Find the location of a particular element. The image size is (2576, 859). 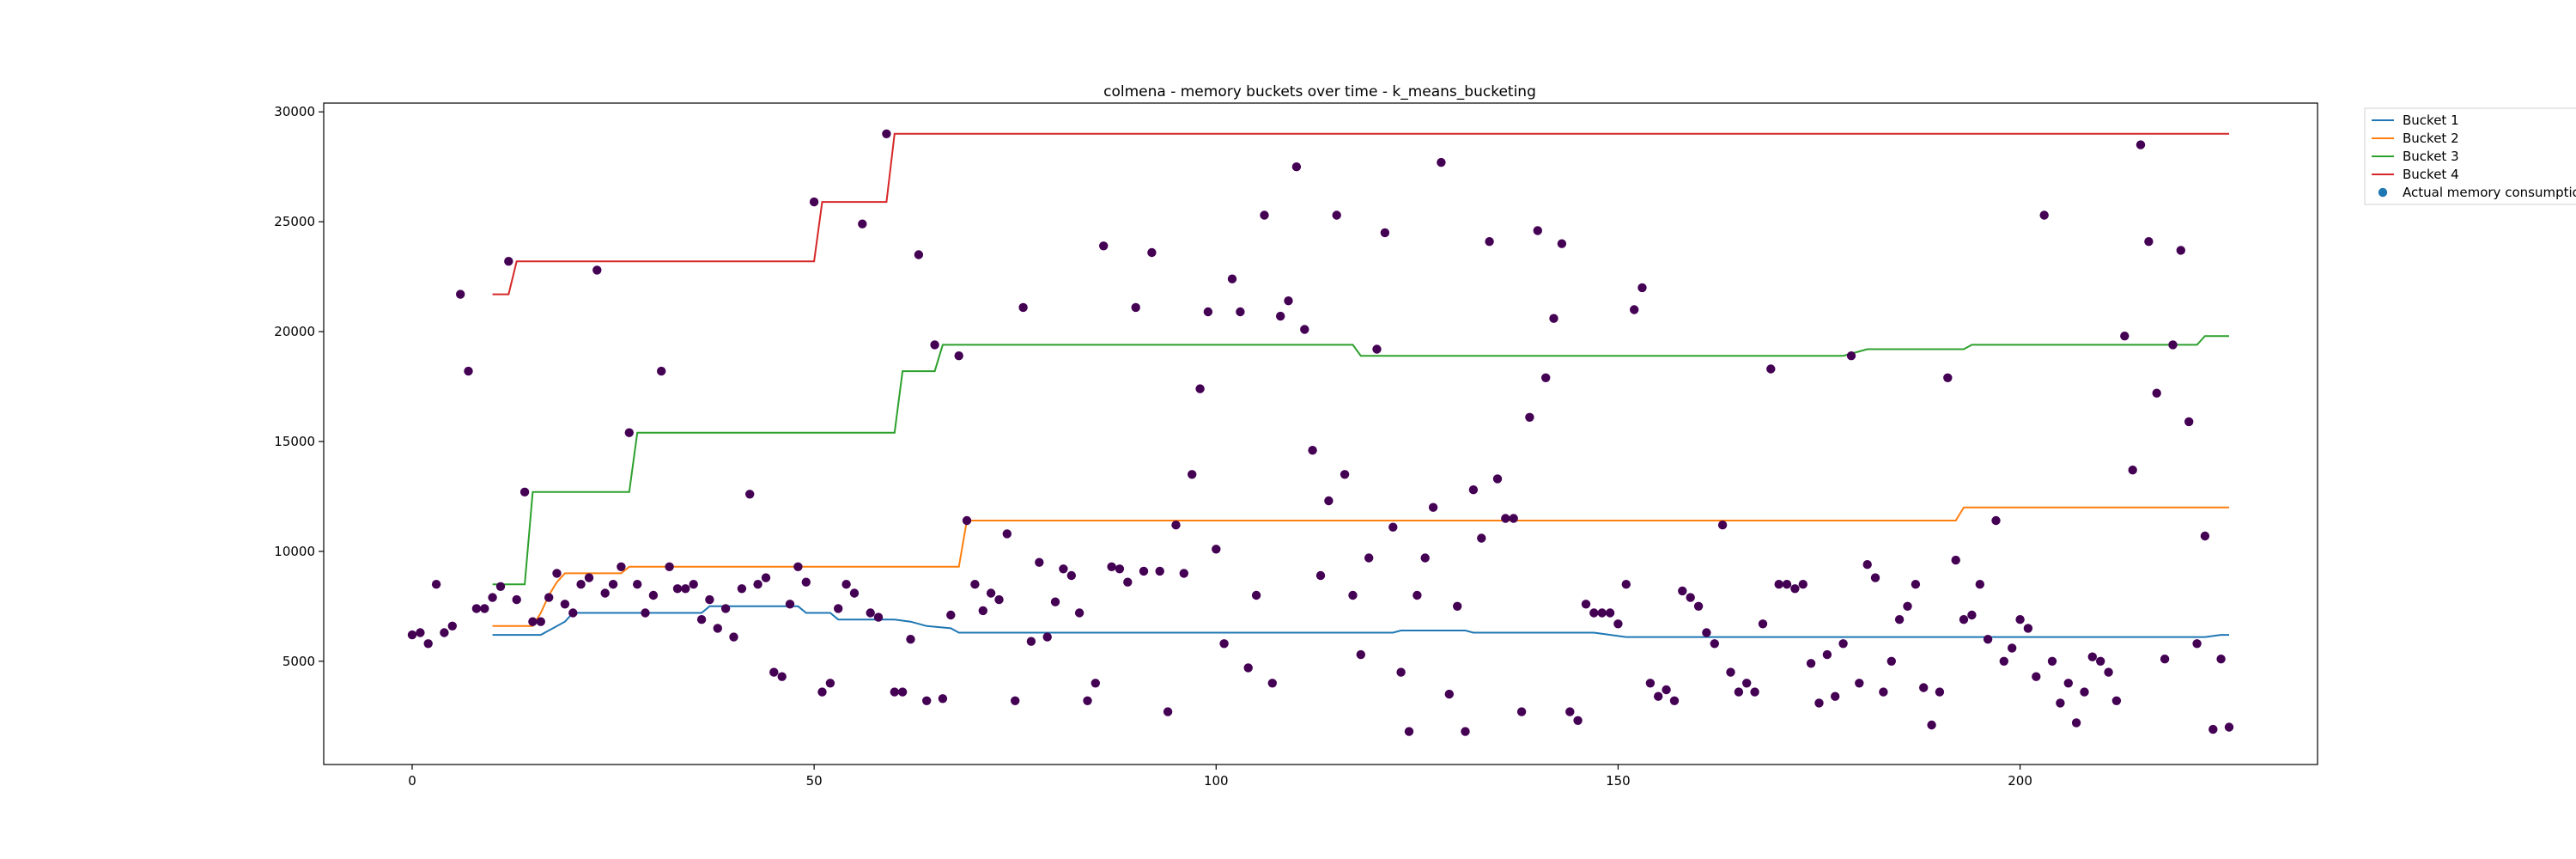

legend-frame is located at coordinates (2470, 156).